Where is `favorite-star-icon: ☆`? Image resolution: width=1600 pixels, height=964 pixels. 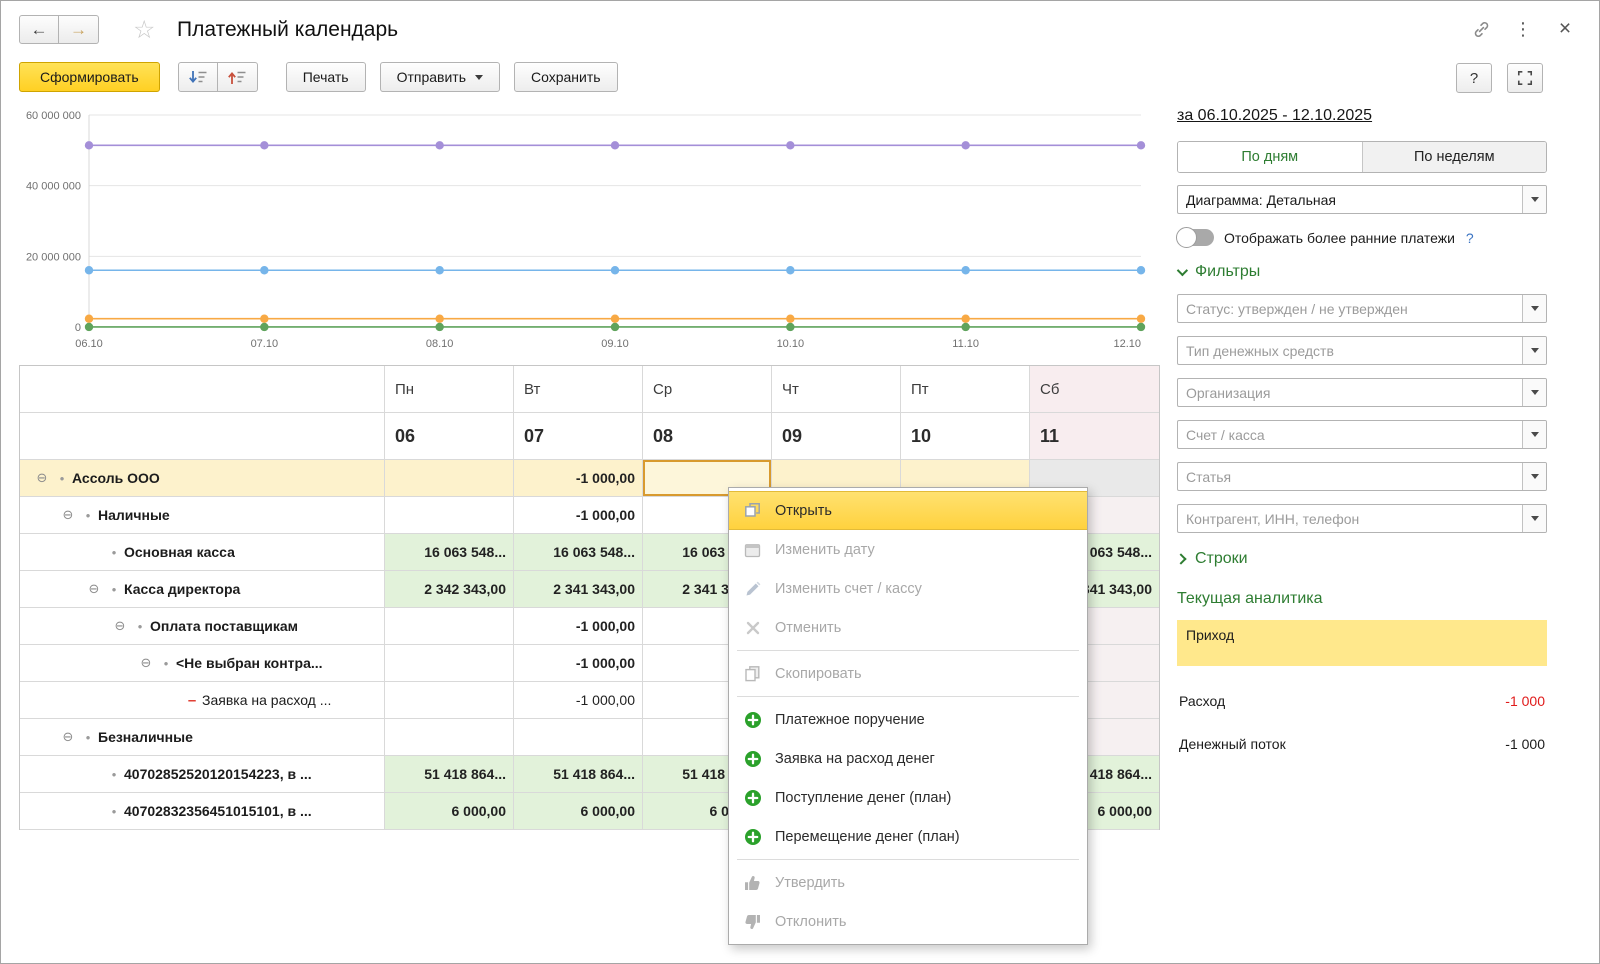
favorite-star-icon: ☆ is located at coordinates (144, 30).